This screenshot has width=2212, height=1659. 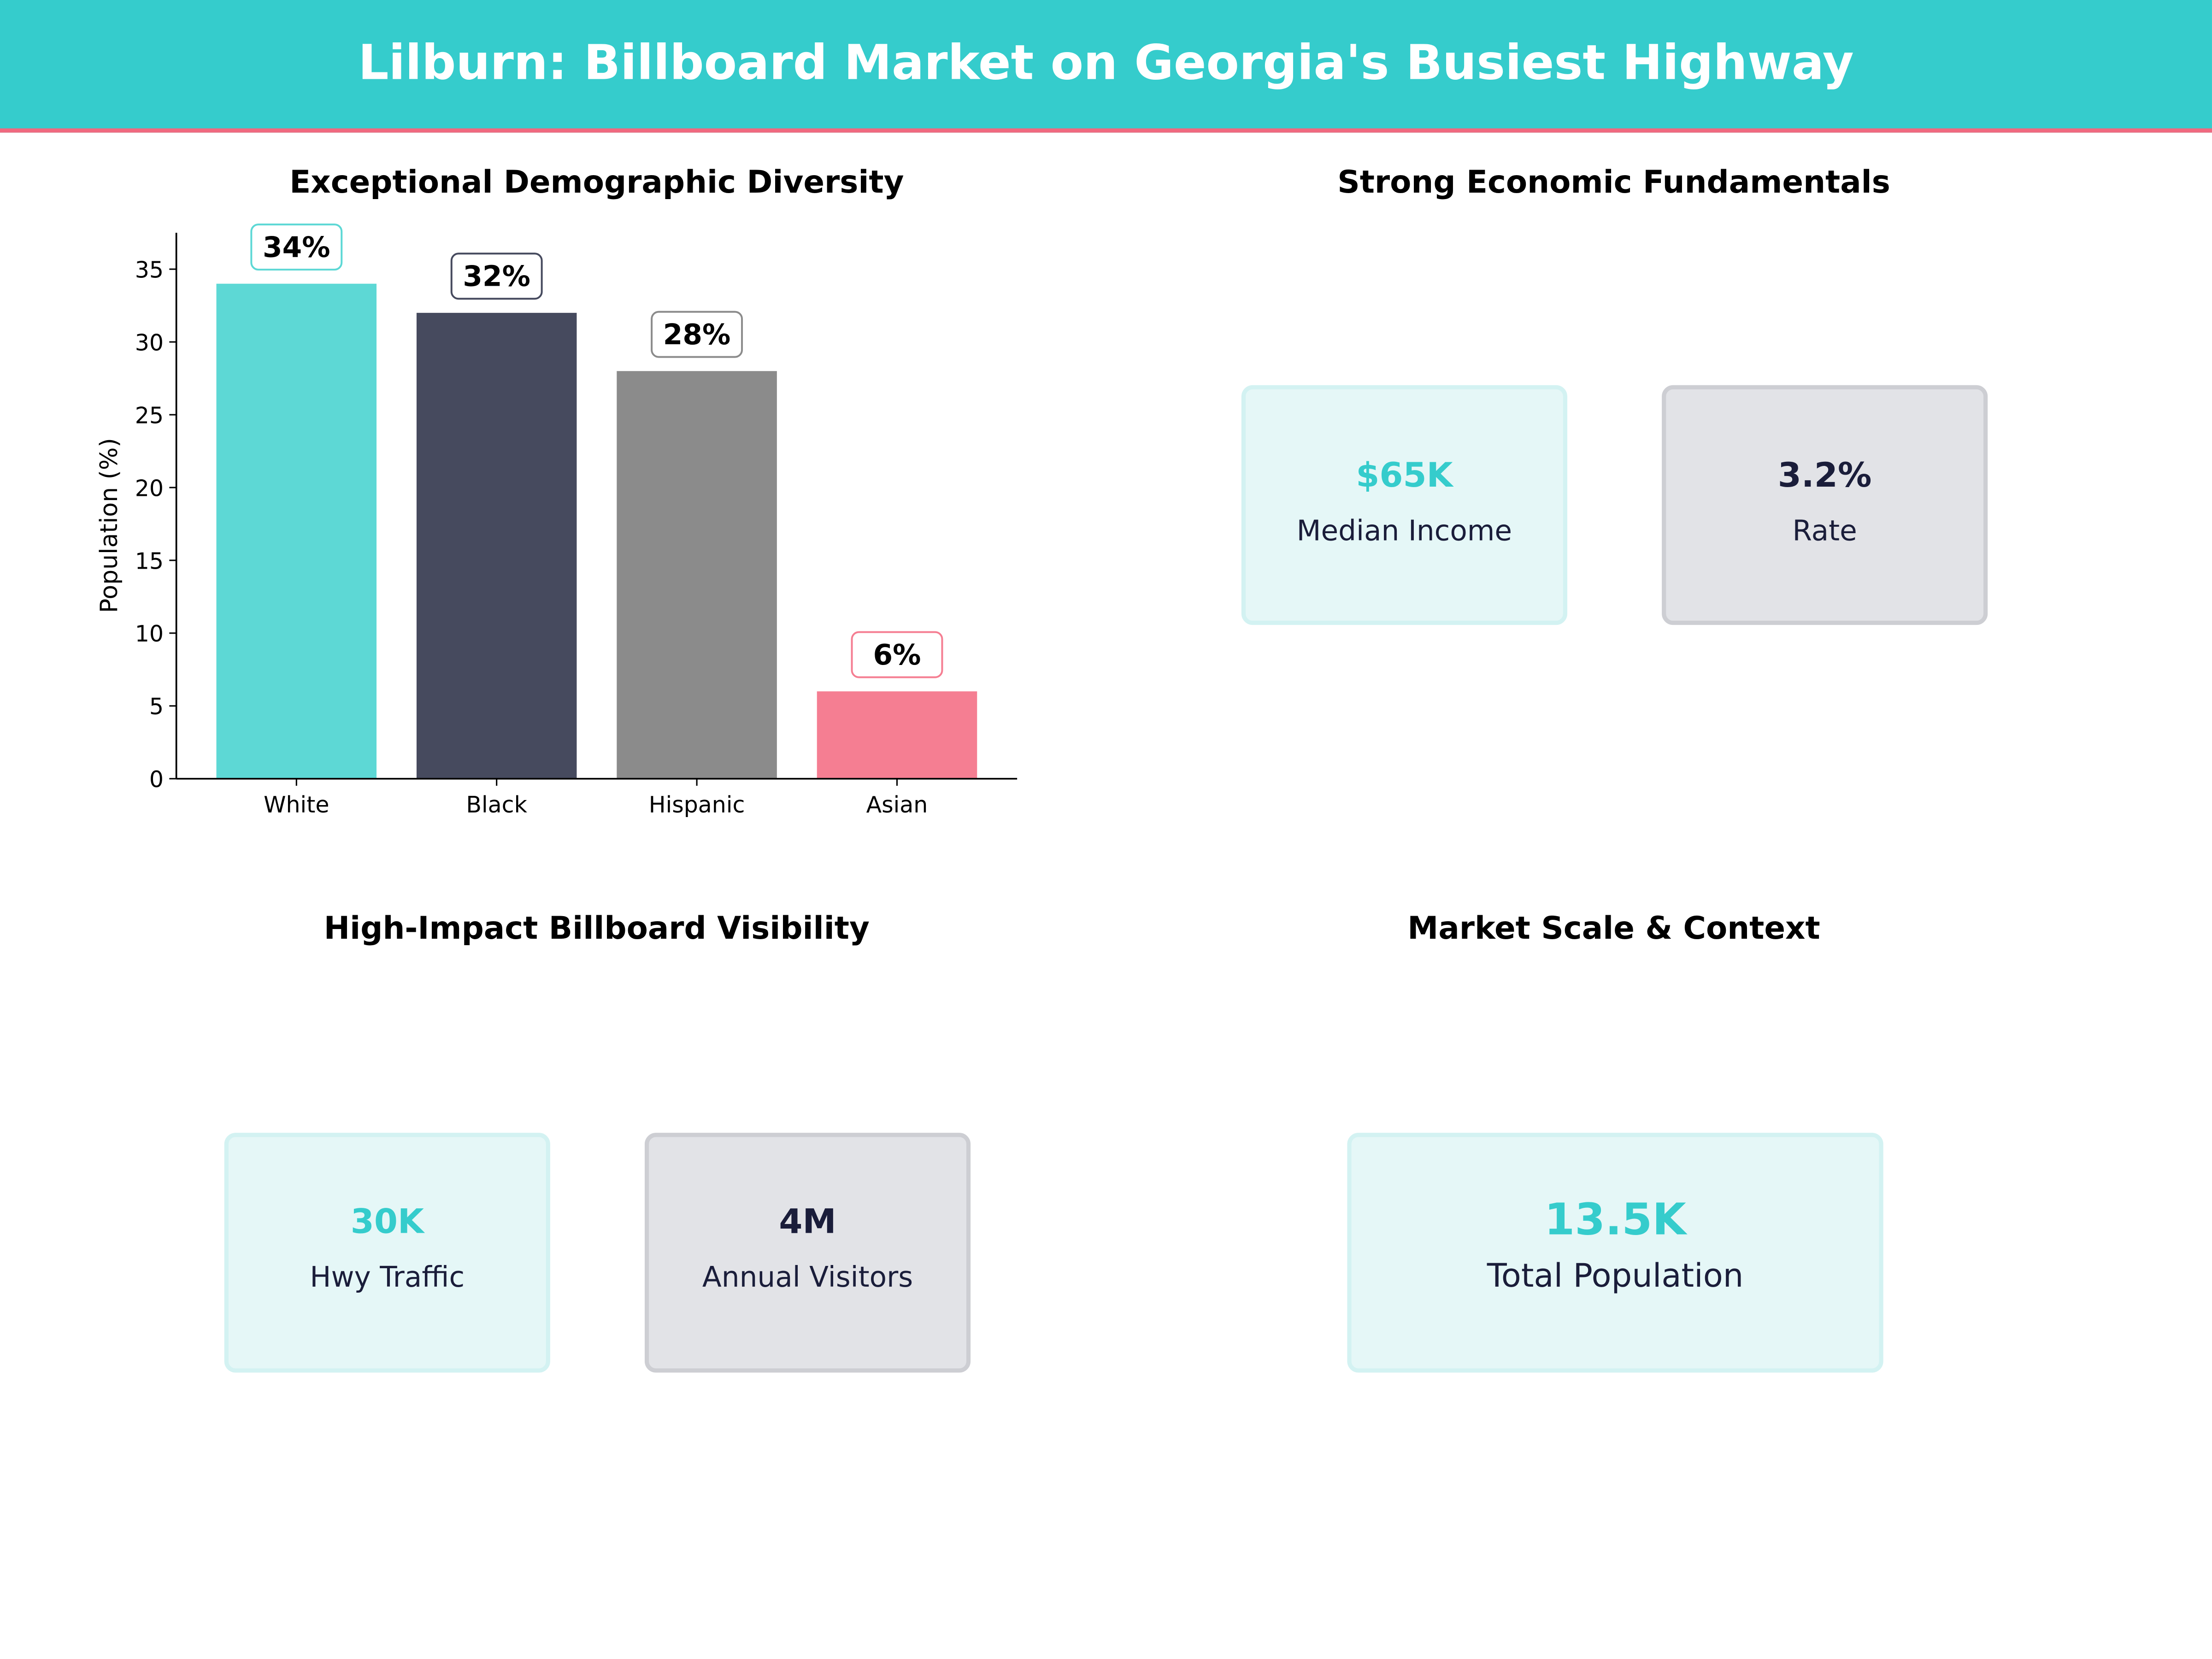 What do you see at coordinates (1824, 530) in the screenshot?
I see `card-label: Rate` at bounding box center [1824, 530].